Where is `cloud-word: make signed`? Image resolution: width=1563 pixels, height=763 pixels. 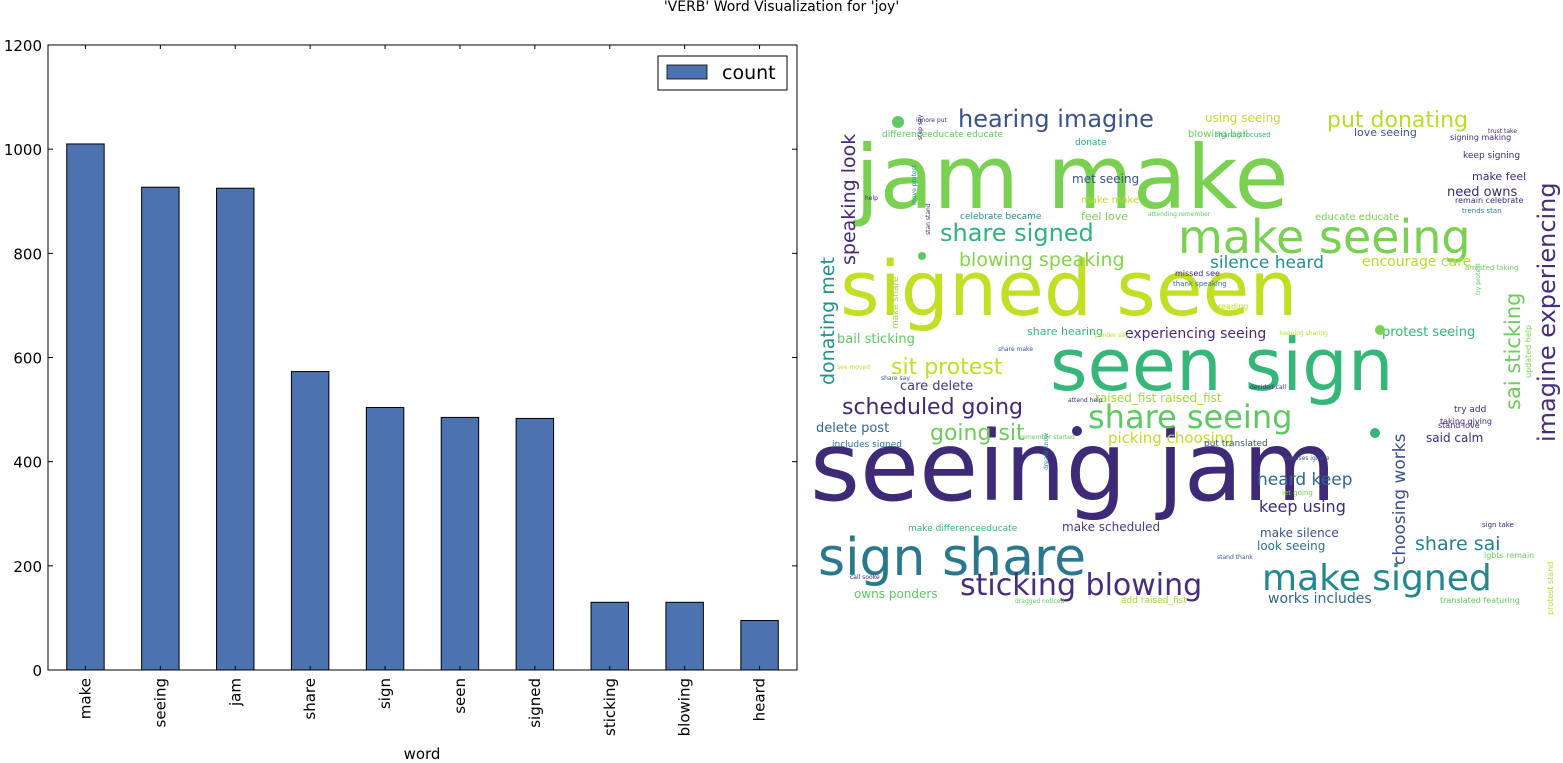 cloud-word: make signed is located at coordinates (1377, 578).